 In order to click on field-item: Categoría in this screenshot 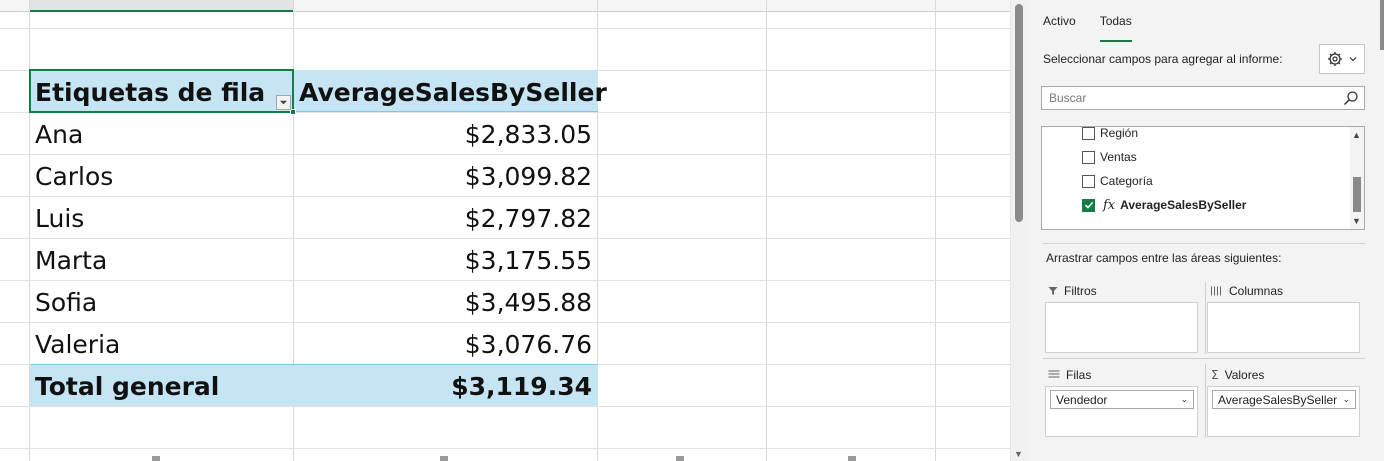, I will do `click(1117, 181)`.